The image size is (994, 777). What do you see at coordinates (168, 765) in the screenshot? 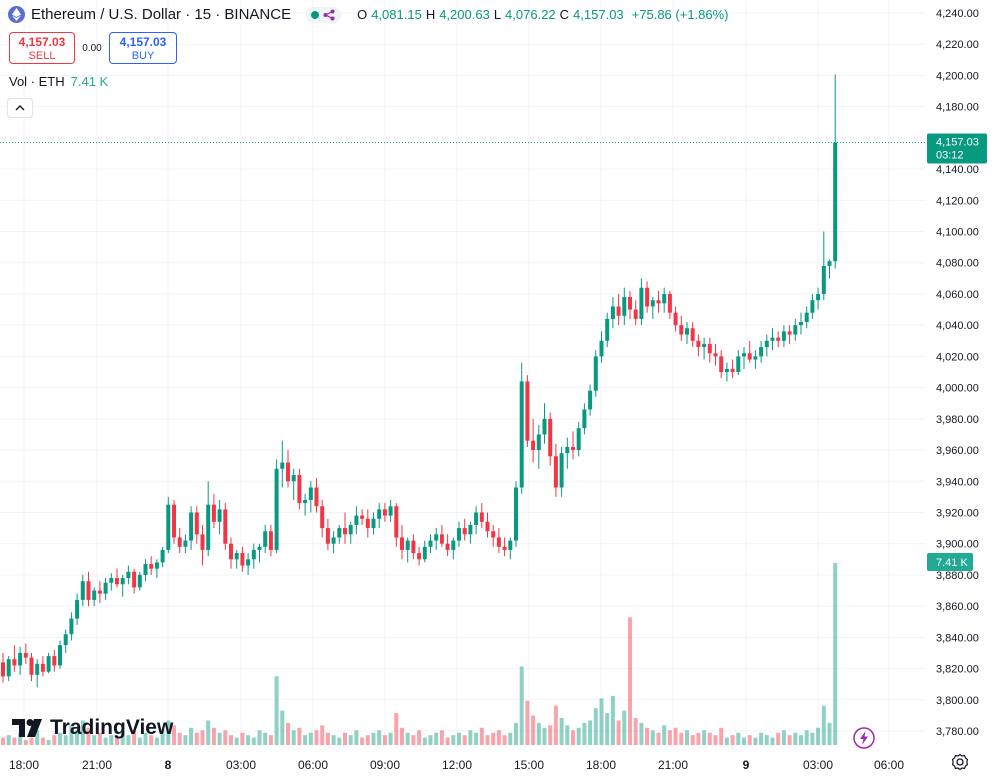
I see `time-tick-label: 8` at bounding box center [168, 765].